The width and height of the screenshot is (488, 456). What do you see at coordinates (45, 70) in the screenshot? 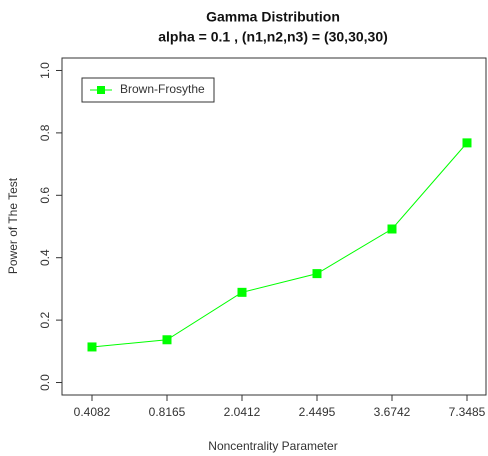
I see `y-tick-label: 1.0` at bounding box center [45, 70].